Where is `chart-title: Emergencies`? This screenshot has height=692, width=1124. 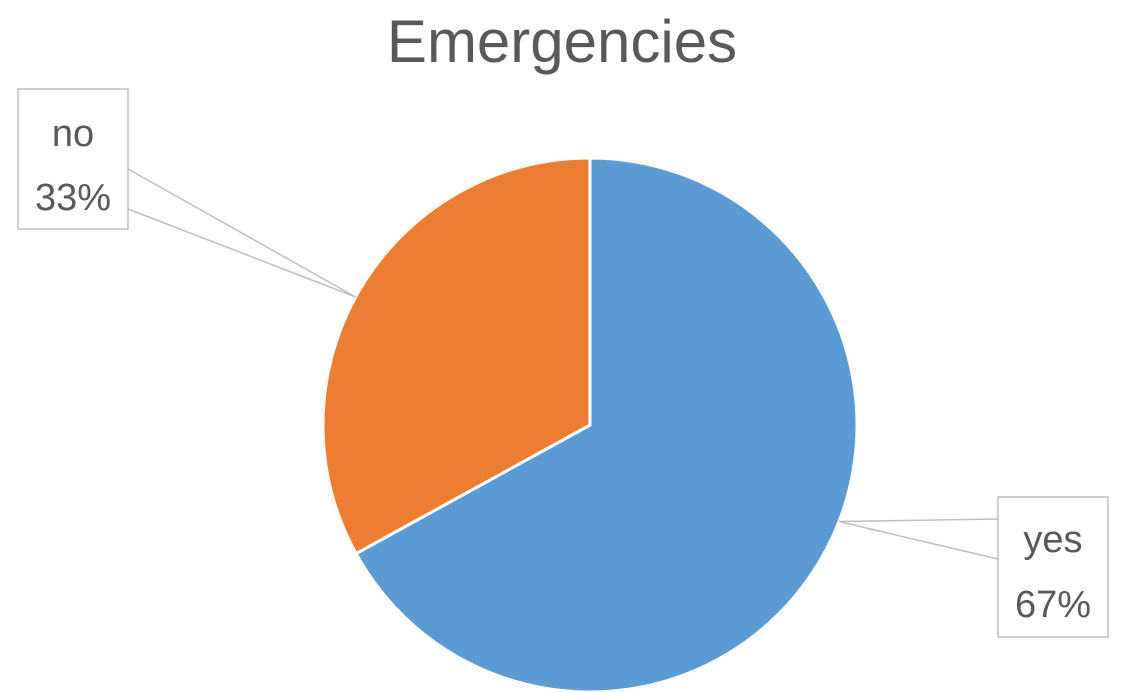 chart-title: Emergencies is located at coordinates (562, 41).